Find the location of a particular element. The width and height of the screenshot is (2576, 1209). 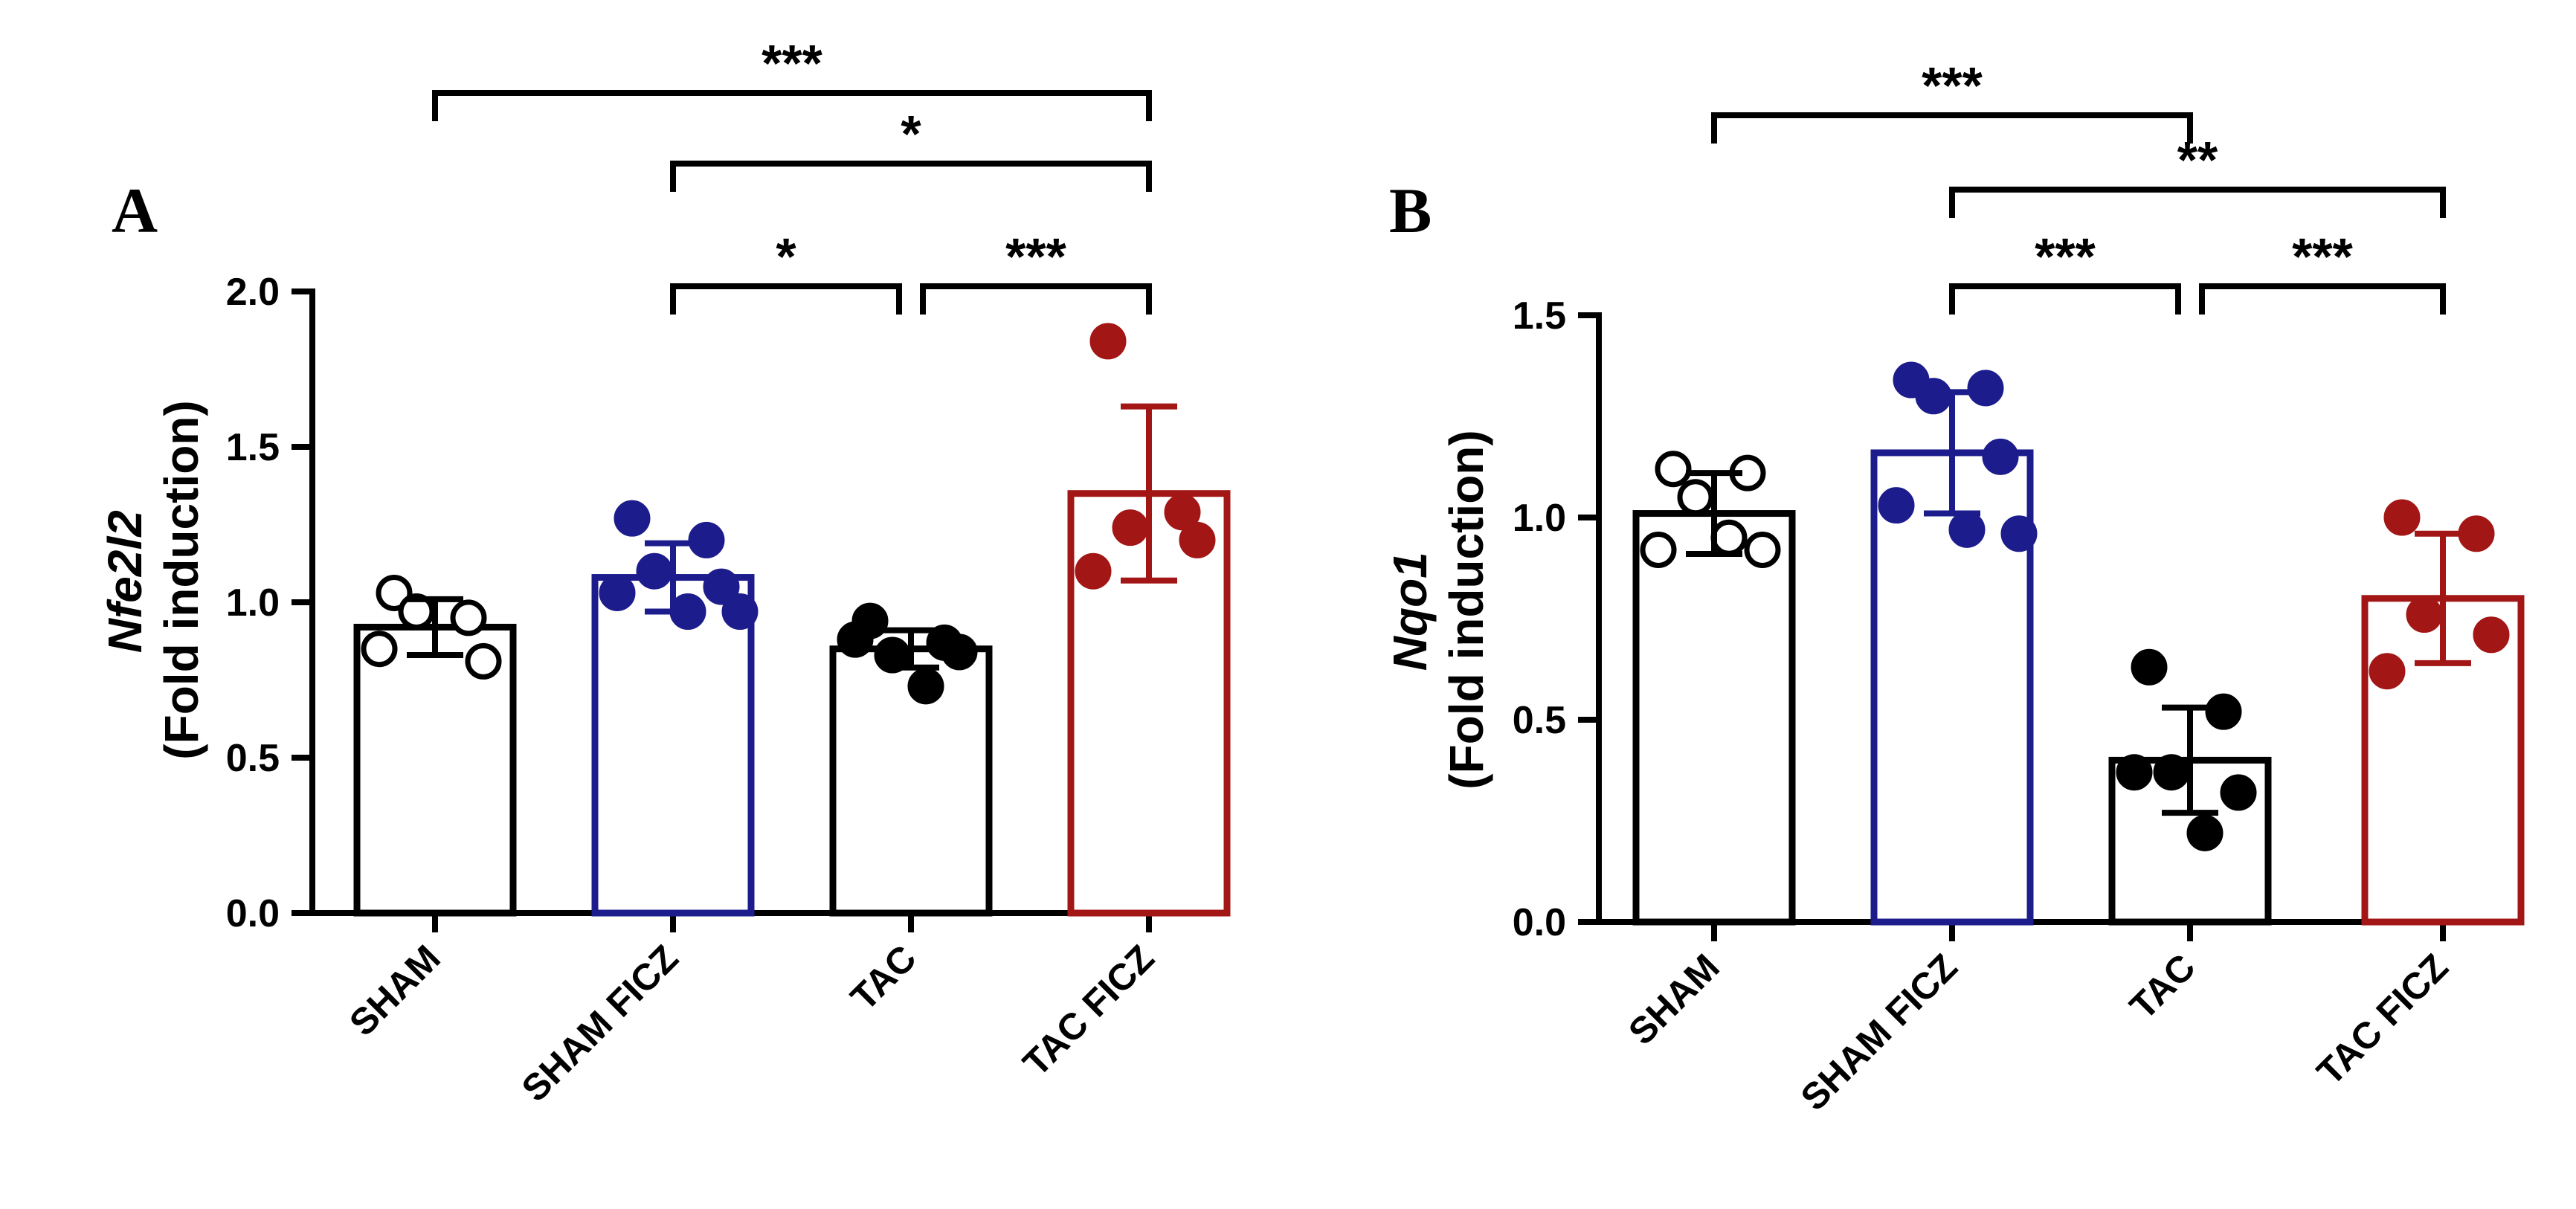

bar-sham is located at coordinates (1714, 718).